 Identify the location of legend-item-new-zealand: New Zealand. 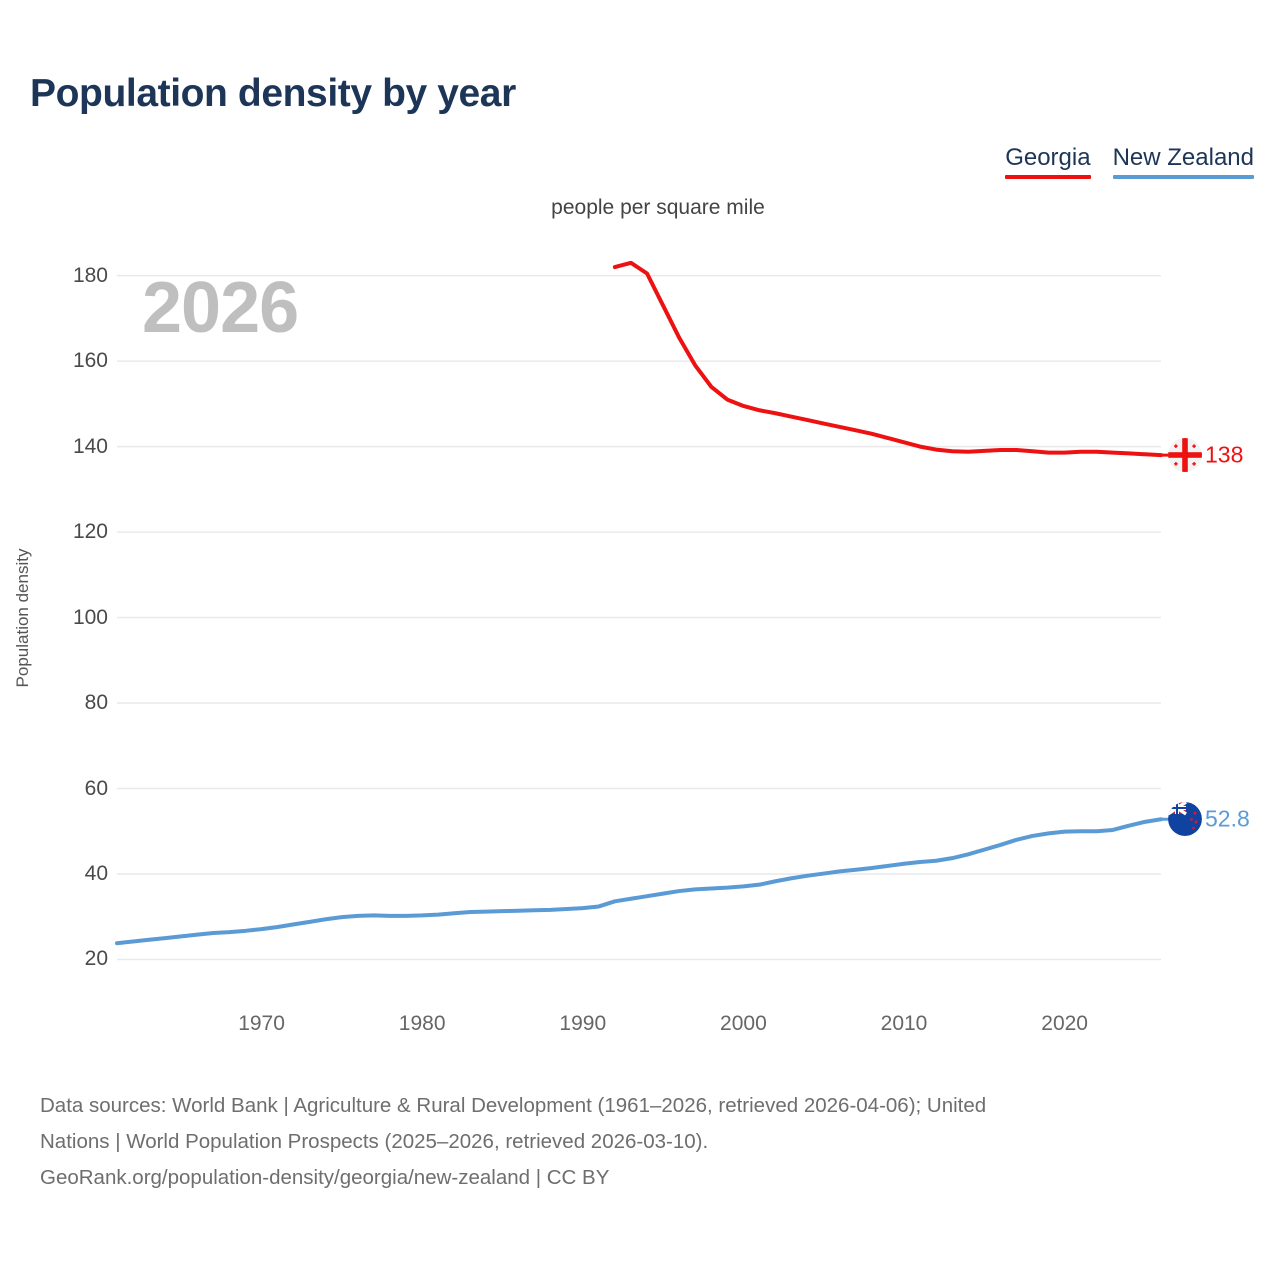
(1183, 161).